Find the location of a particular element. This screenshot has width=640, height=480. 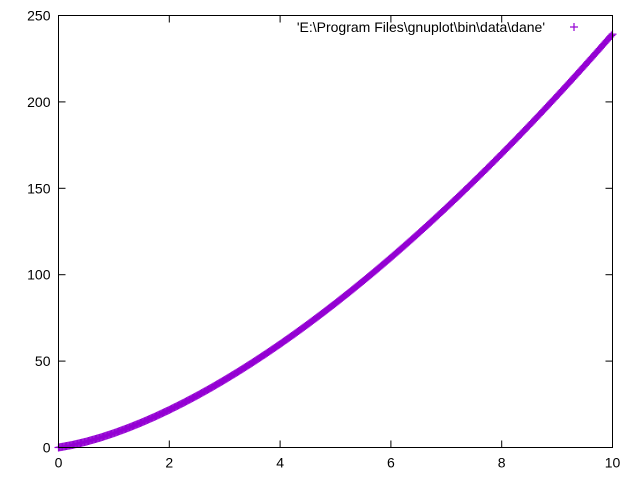

y-tick-label: 50 is located at coordinates (43, 361).